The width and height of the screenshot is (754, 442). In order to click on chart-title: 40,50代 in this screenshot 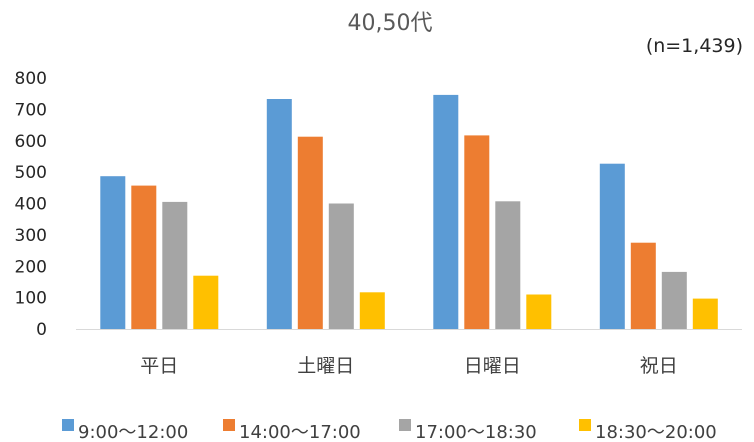, I will do `click(390, 23)`.